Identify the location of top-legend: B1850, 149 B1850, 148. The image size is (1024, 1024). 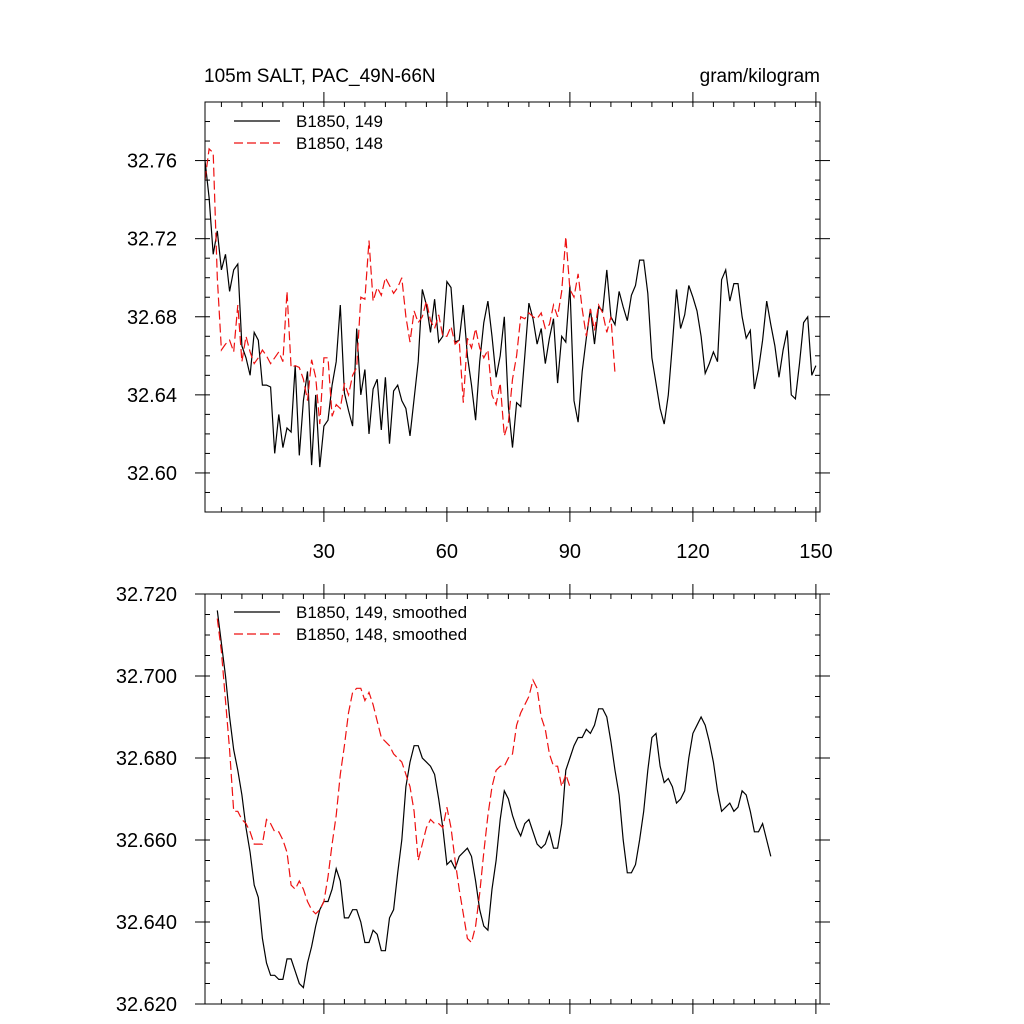
(308, 132).